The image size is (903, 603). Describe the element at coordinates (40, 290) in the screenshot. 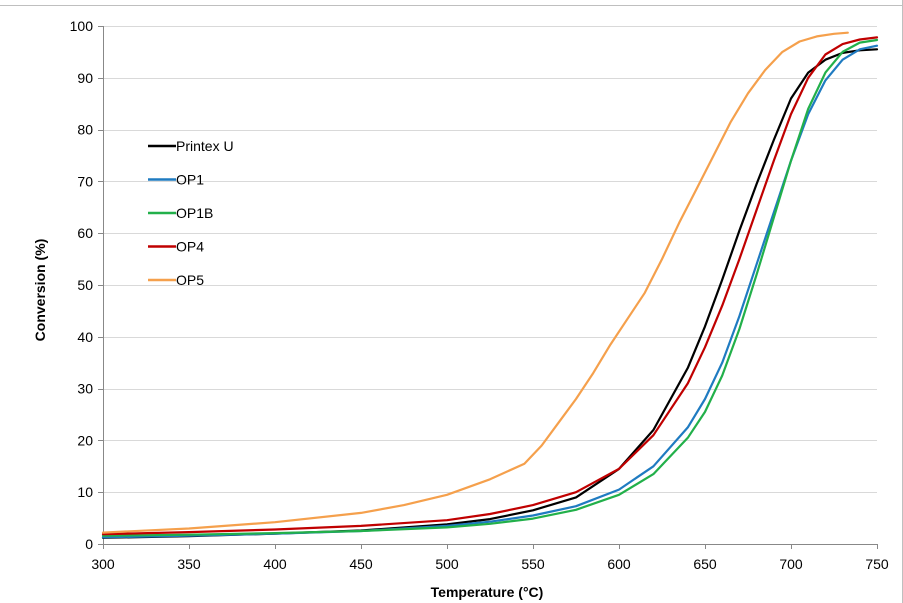

I see `y-axis-title: Conversion (%)` at that location.